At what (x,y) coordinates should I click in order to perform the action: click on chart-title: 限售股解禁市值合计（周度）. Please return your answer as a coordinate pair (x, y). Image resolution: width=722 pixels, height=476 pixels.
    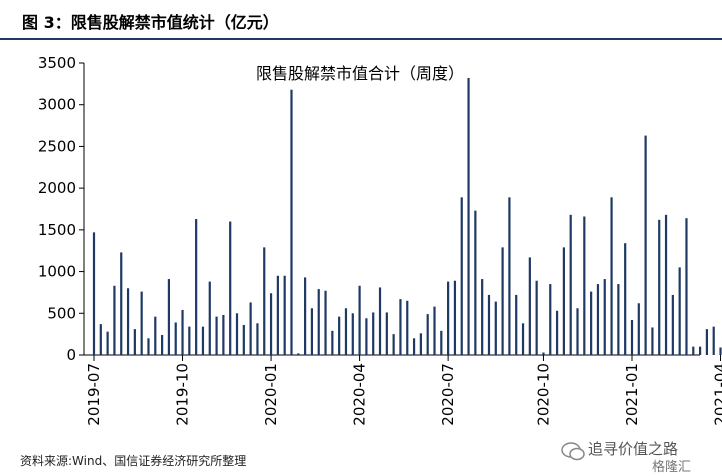
    Looking at the image, I should click on (360, 73).